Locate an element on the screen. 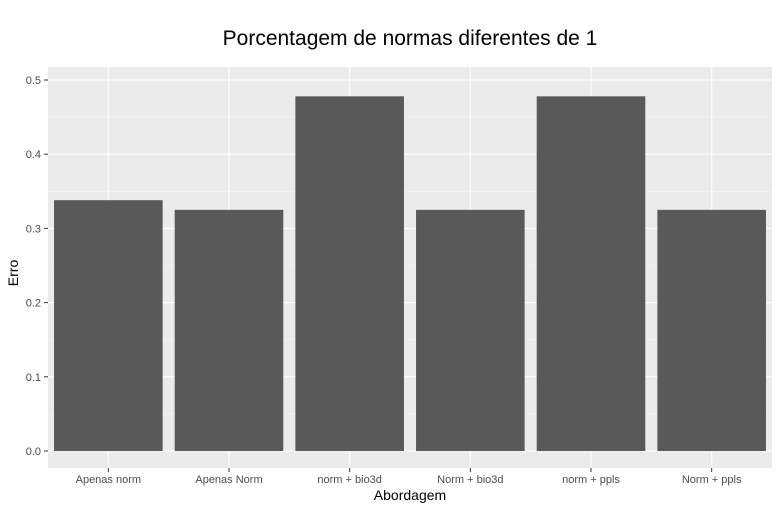 The height and width of the screenshot is (510, 780). x-tick-label: Apenas Norm is located at coordinates (228, 480).